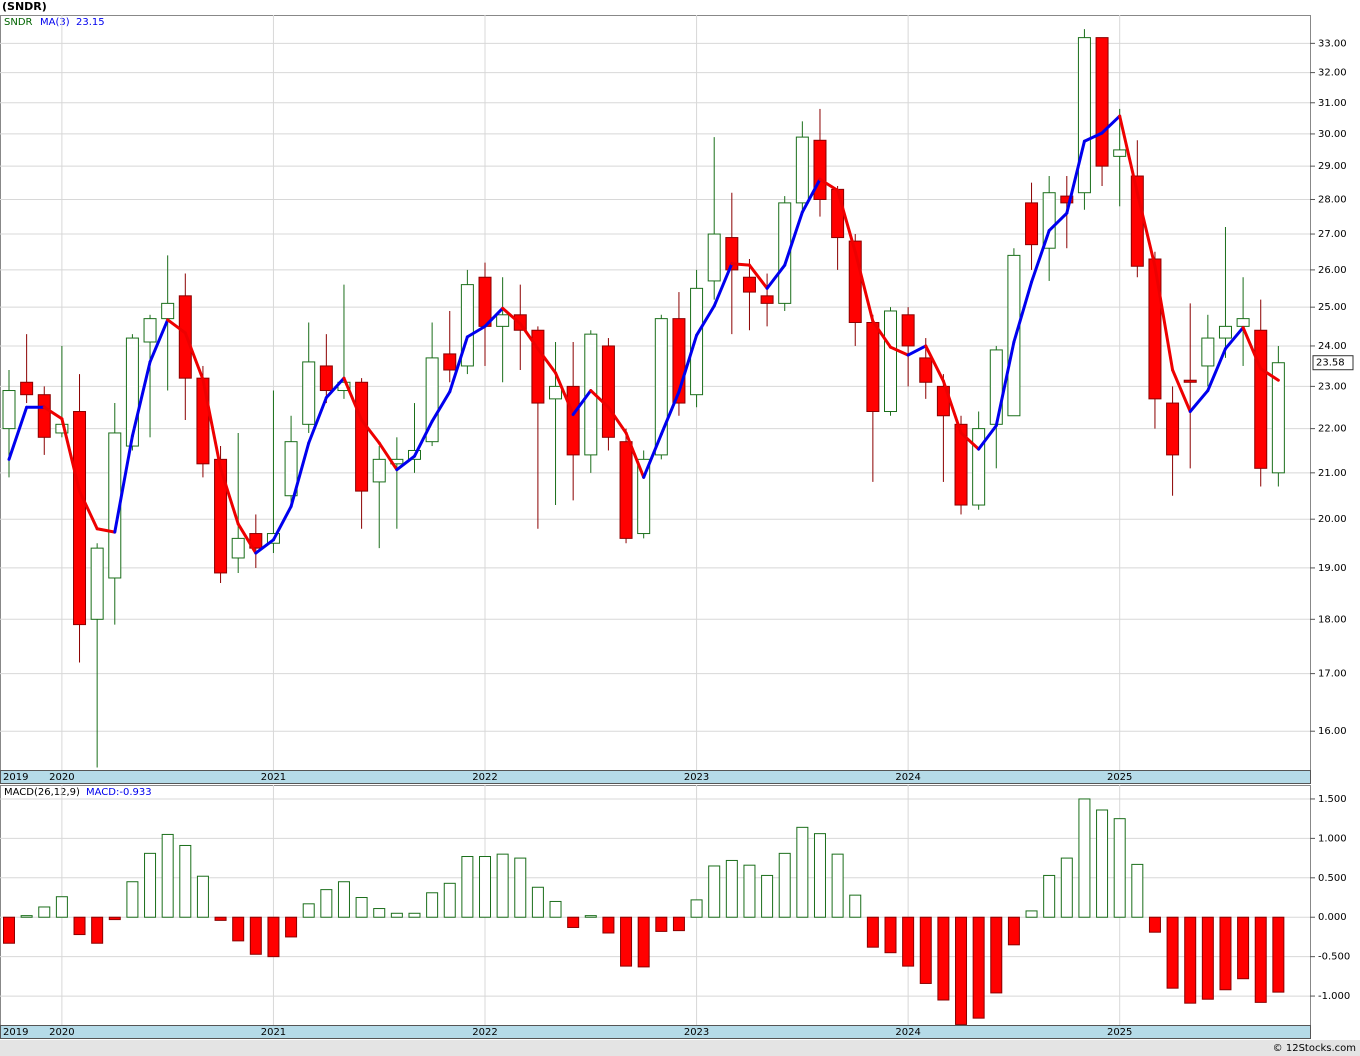 The height and width of the screenshot is (1056, 1360). Describe the element at coordinates (1332, 43) in the screenshot. I see `y-tick-label: 33.00` at that location.